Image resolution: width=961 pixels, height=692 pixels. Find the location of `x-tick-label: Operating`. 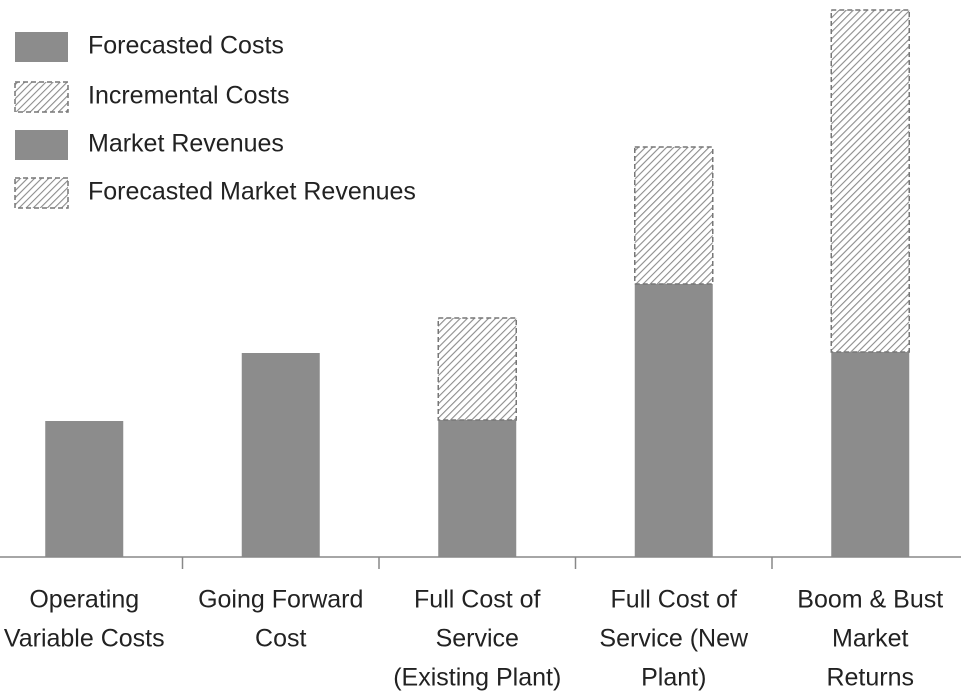

x-tick-label: Operating is located at coordinates (84, 600).